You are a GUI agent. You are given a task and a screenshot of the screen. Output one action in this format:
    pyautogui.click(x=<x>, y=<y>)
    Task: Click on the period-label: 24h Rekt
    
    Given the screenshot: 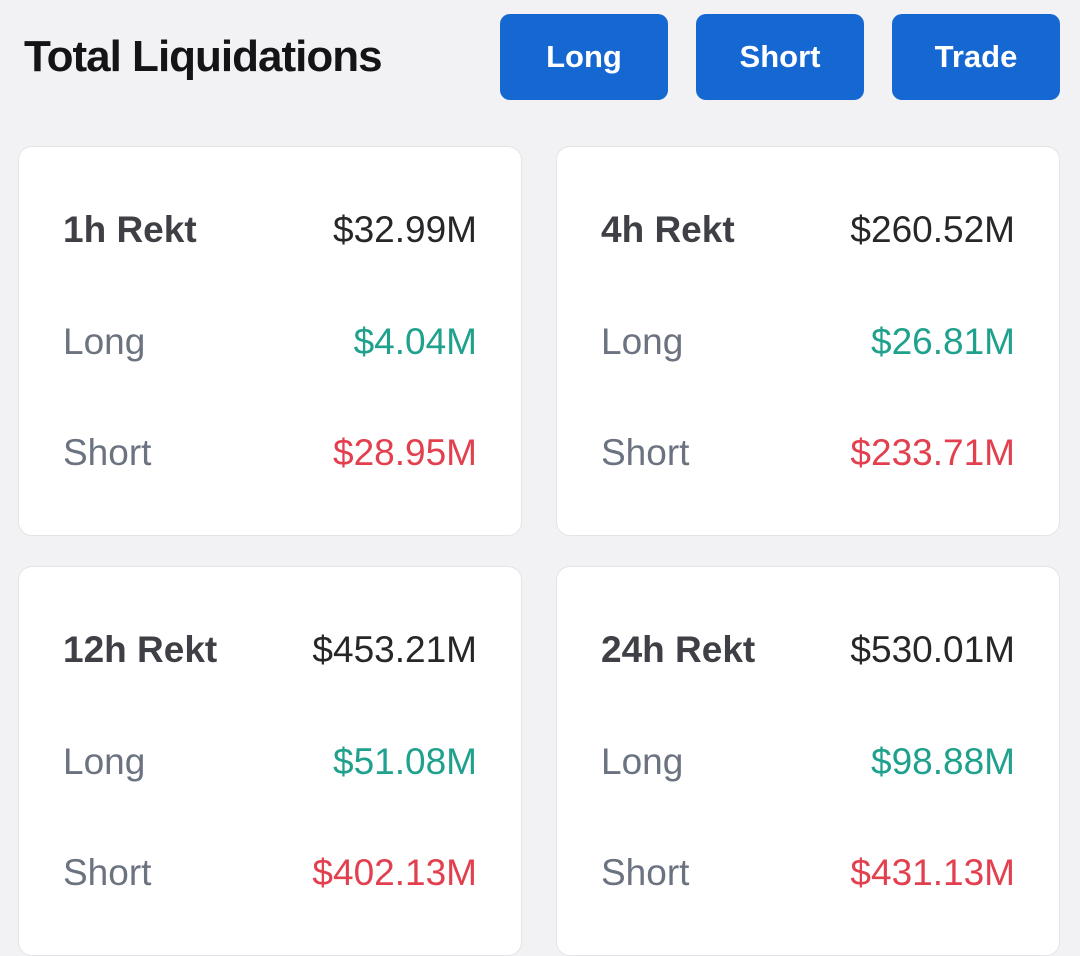 What is the action you would take?
    pyautogui.click(x=678, y=649)
    